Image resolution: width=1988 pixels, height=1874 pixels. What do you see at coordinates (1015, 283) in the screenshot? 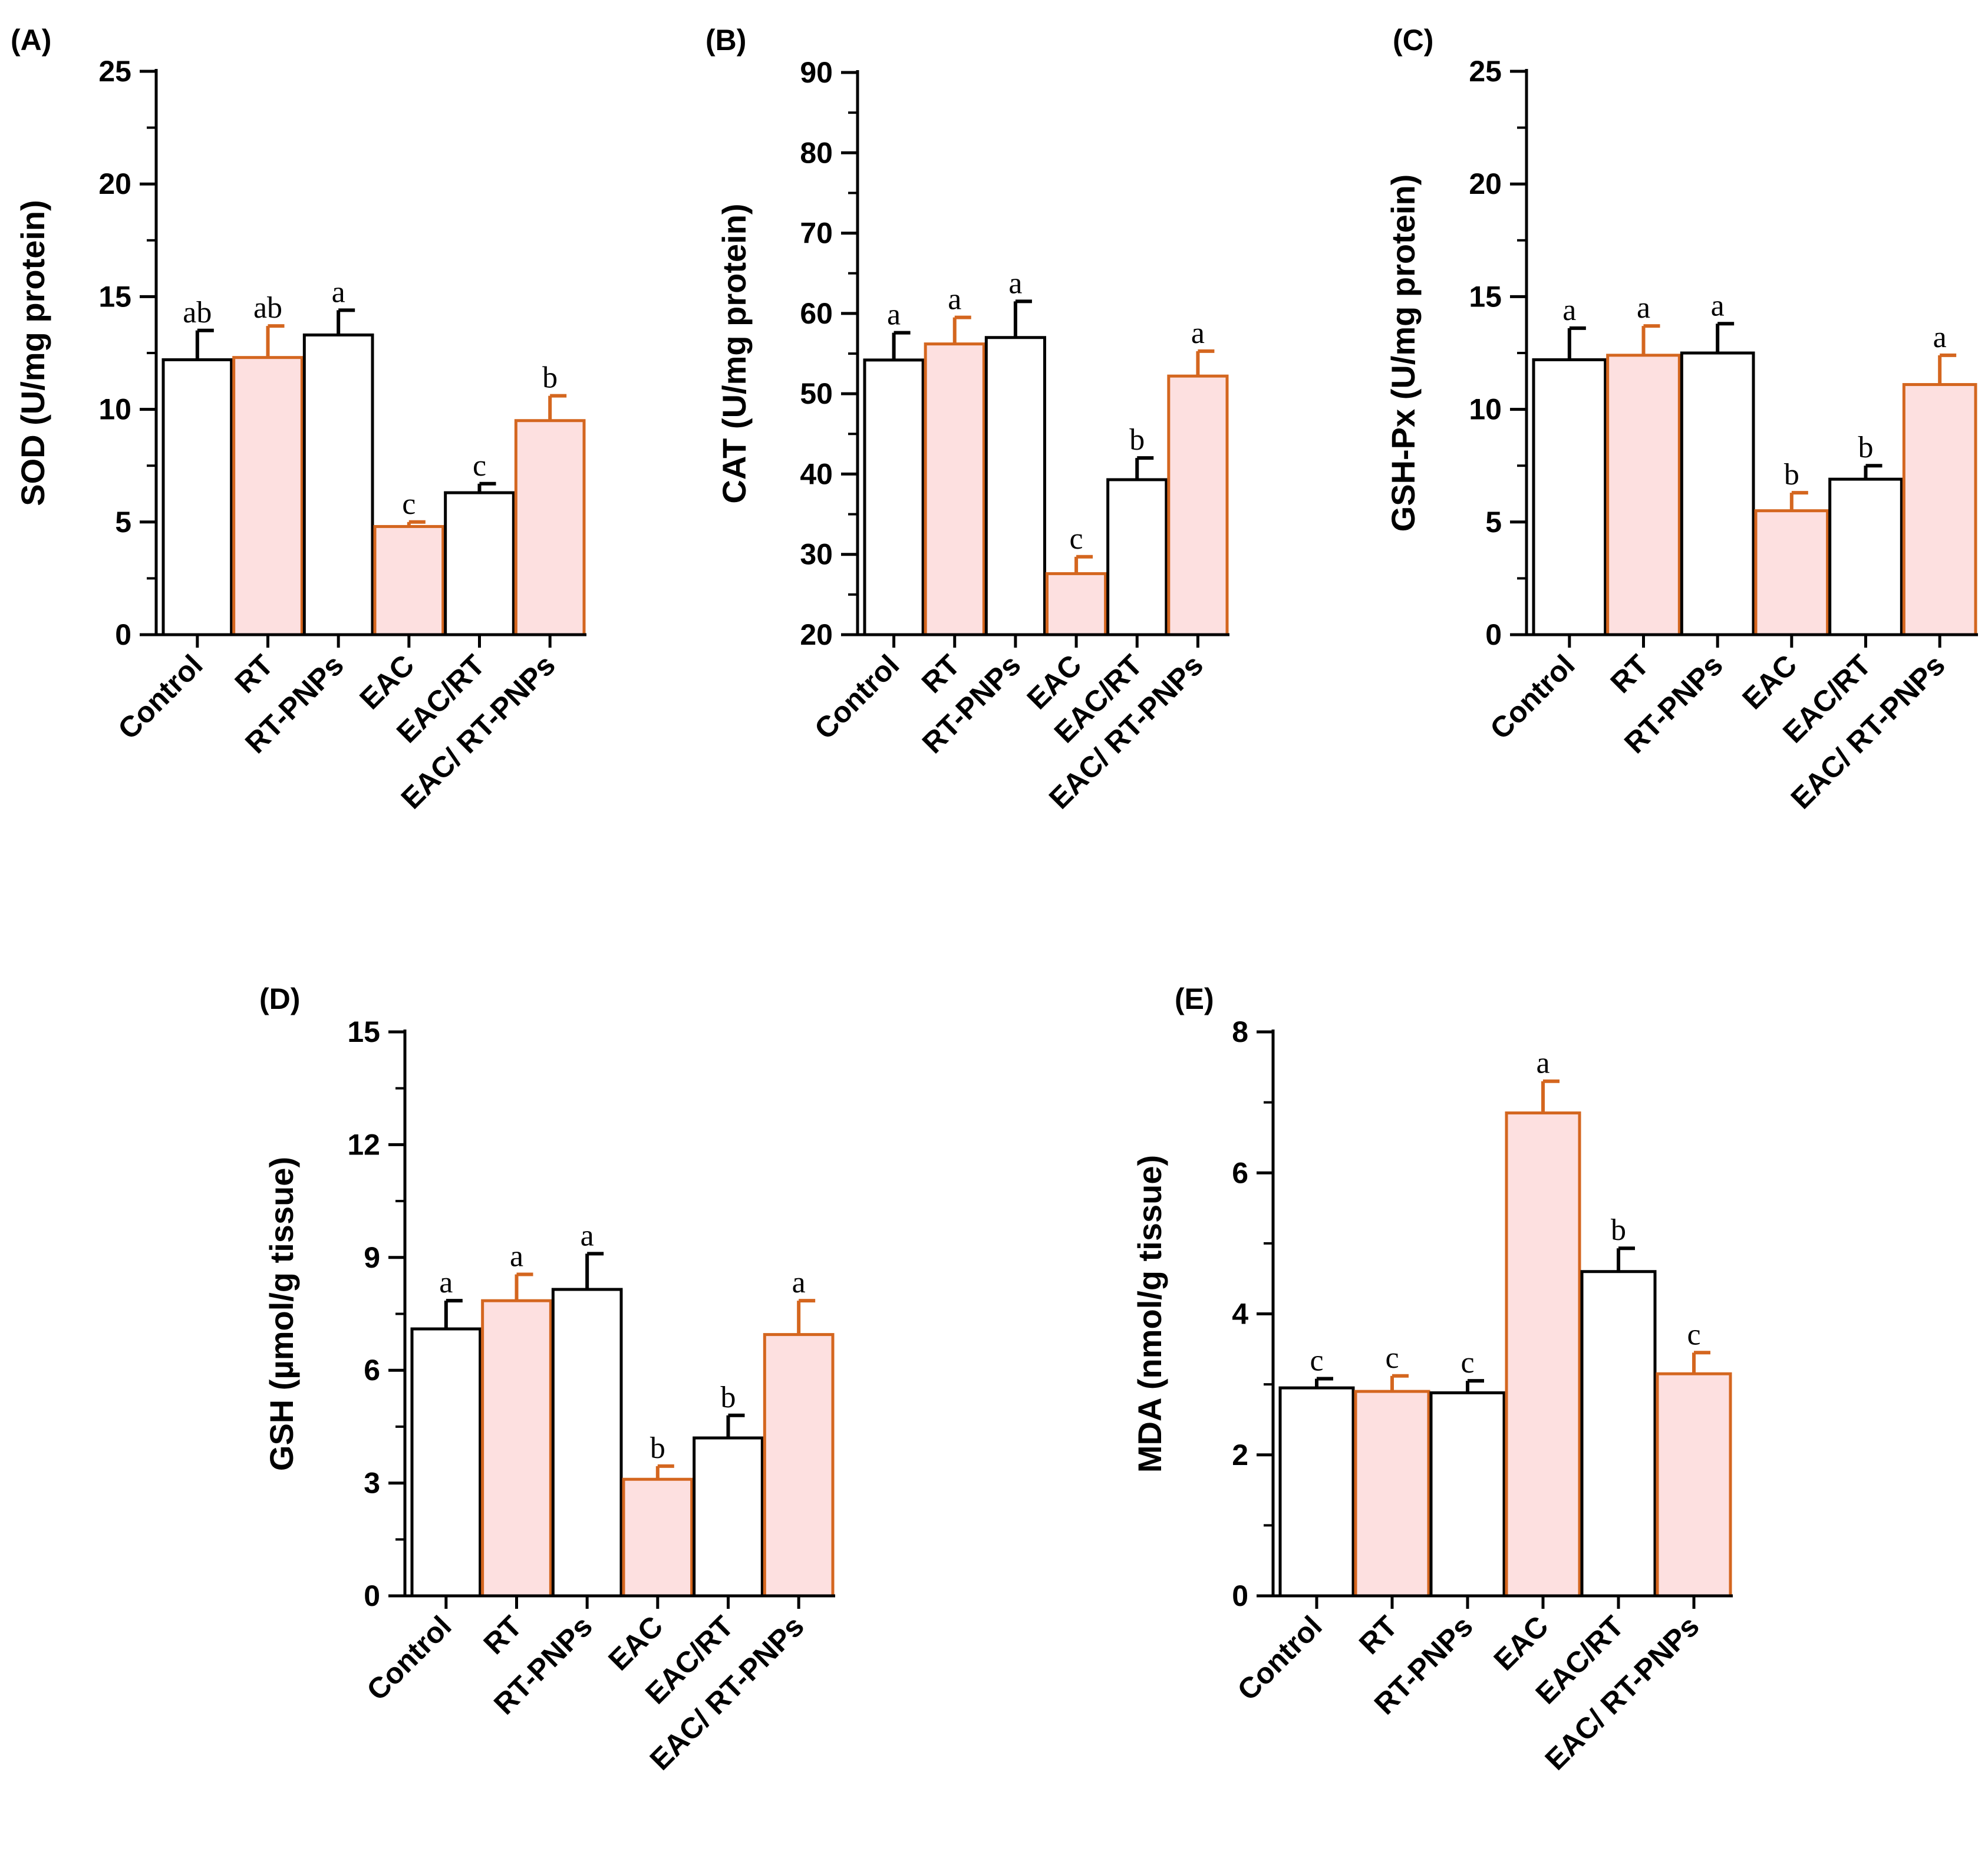
I see `panel-b-letter-3: a` at bounding box center [1015, 283].